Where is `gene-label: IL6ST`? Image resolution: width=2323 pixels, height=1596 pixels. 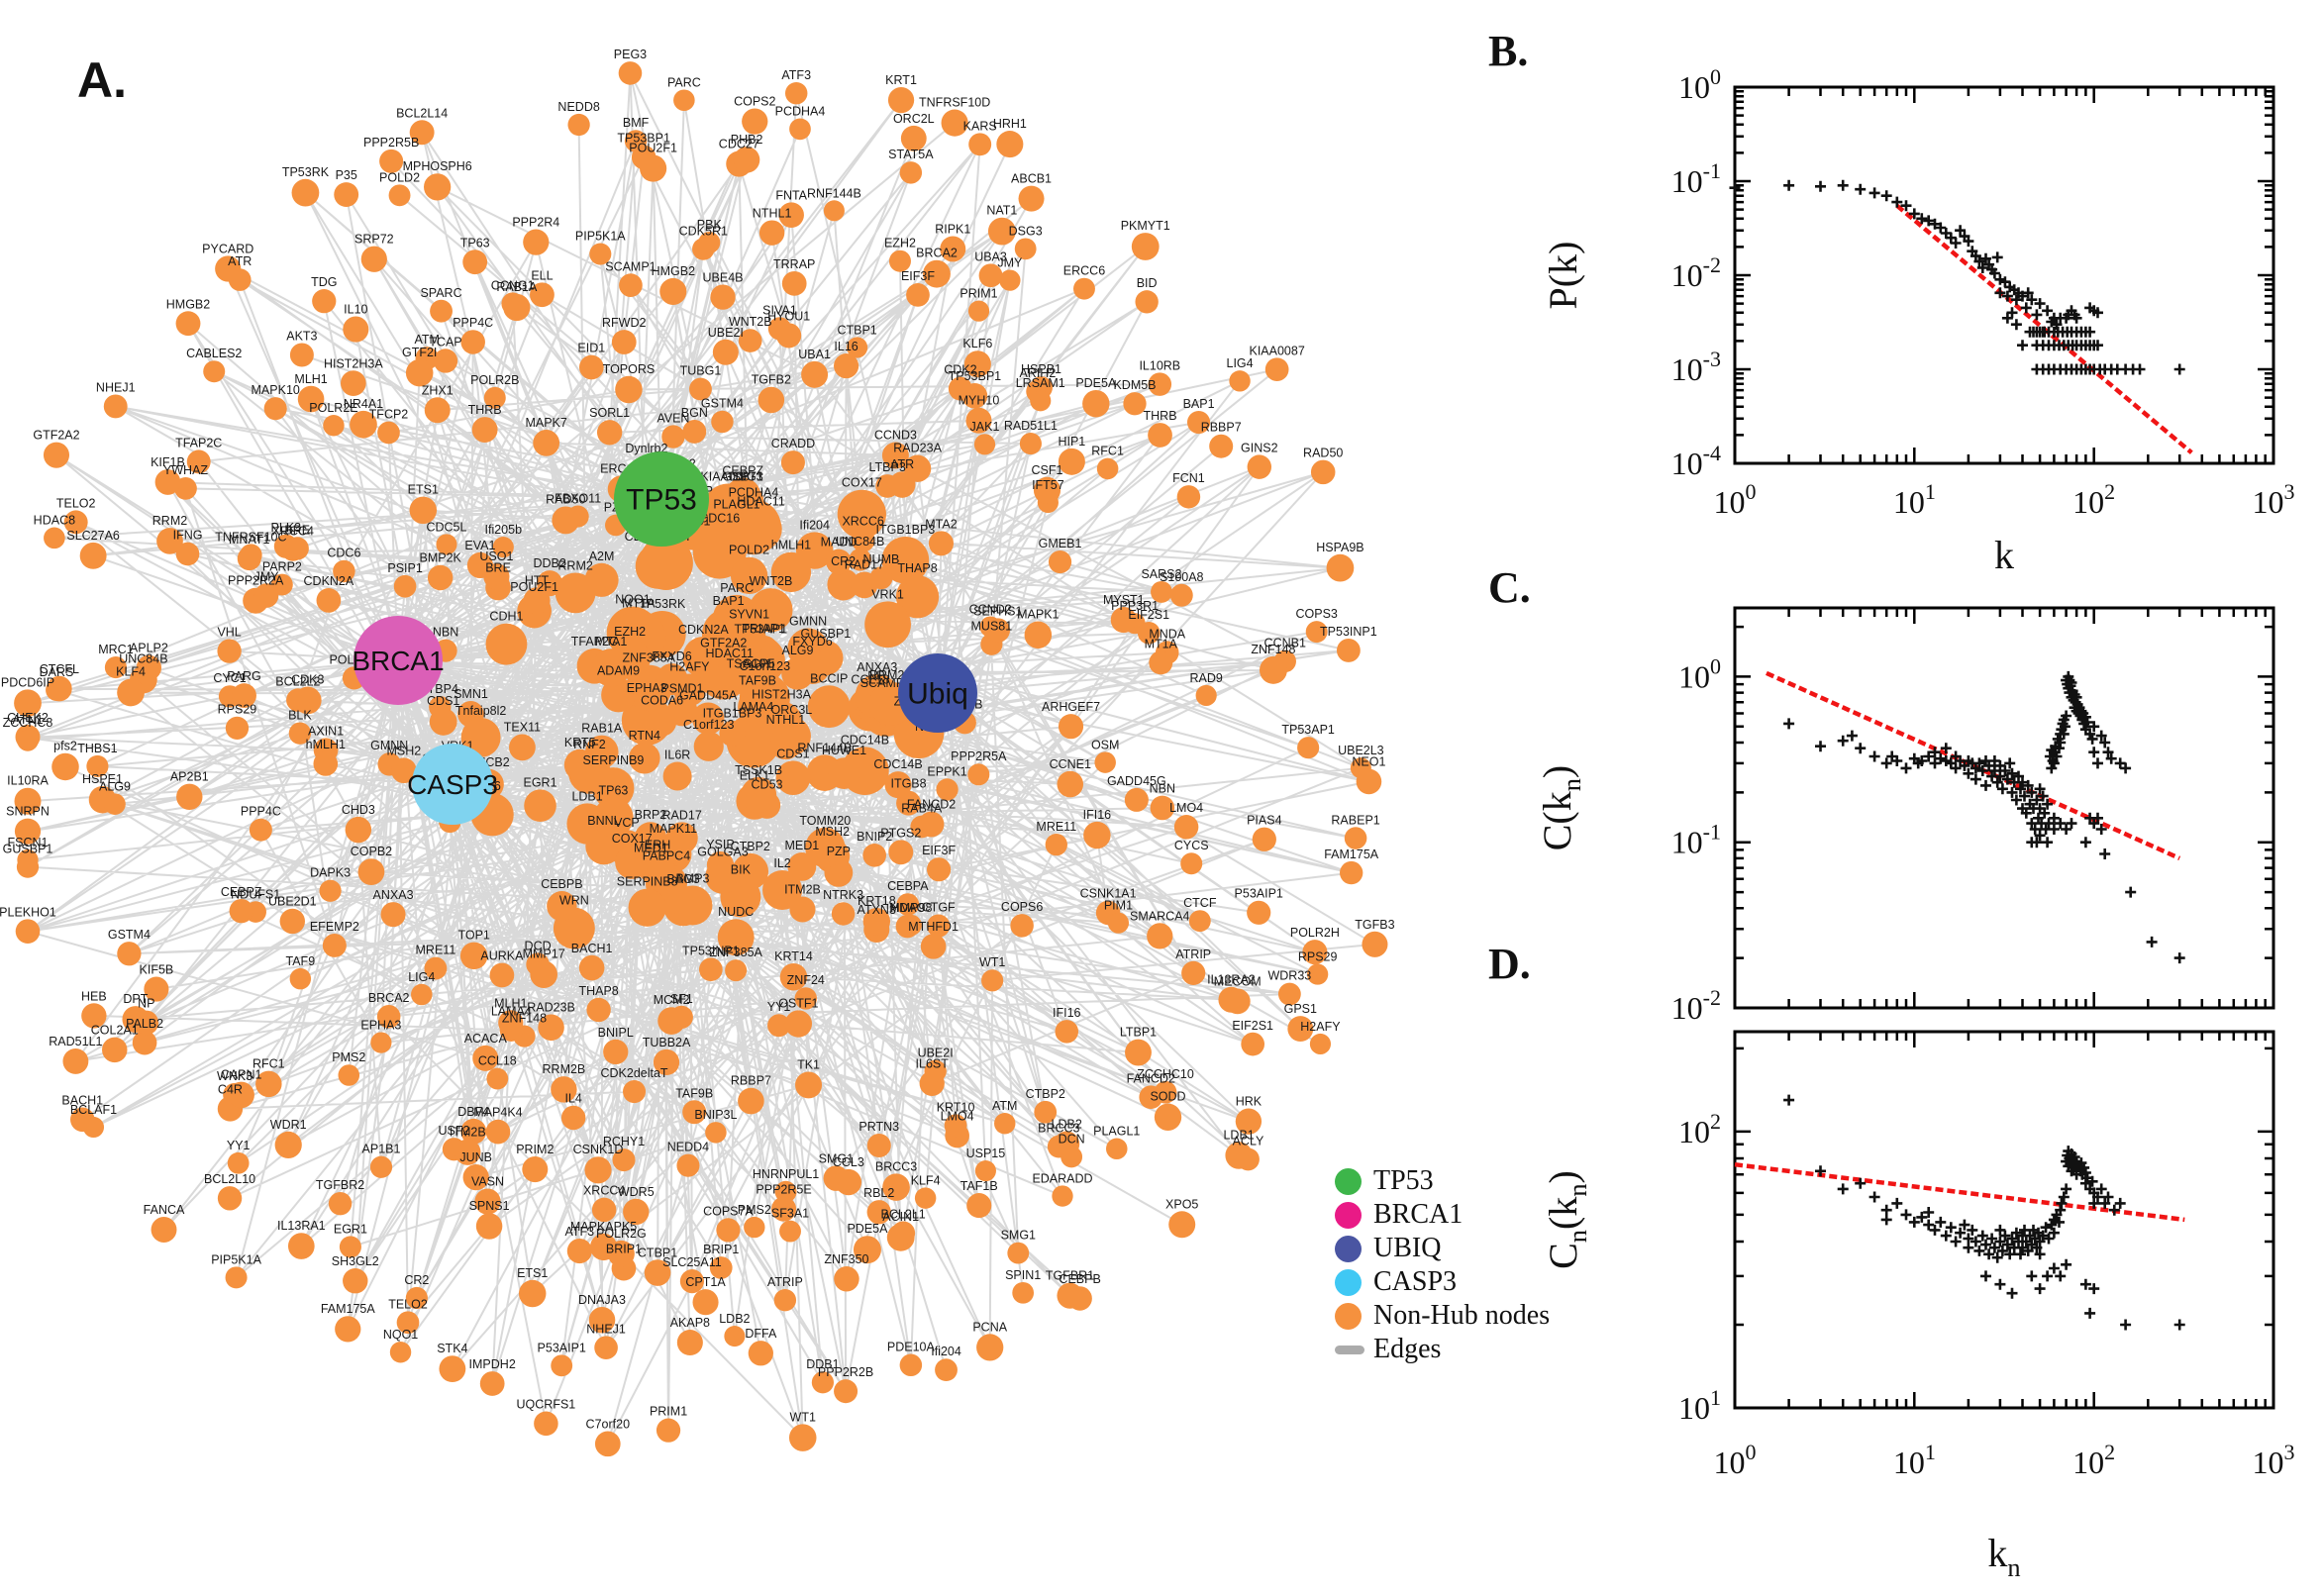 gene-label: IL6ST is located at coordinates (933, 1064).